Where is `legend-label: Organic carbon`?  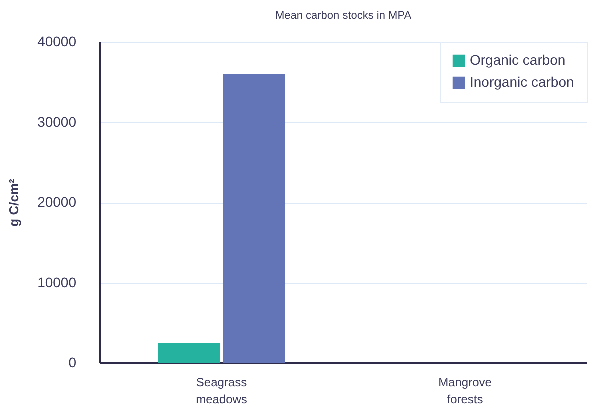
legend-label: Organic carbon is located at coordinates (518, 60).